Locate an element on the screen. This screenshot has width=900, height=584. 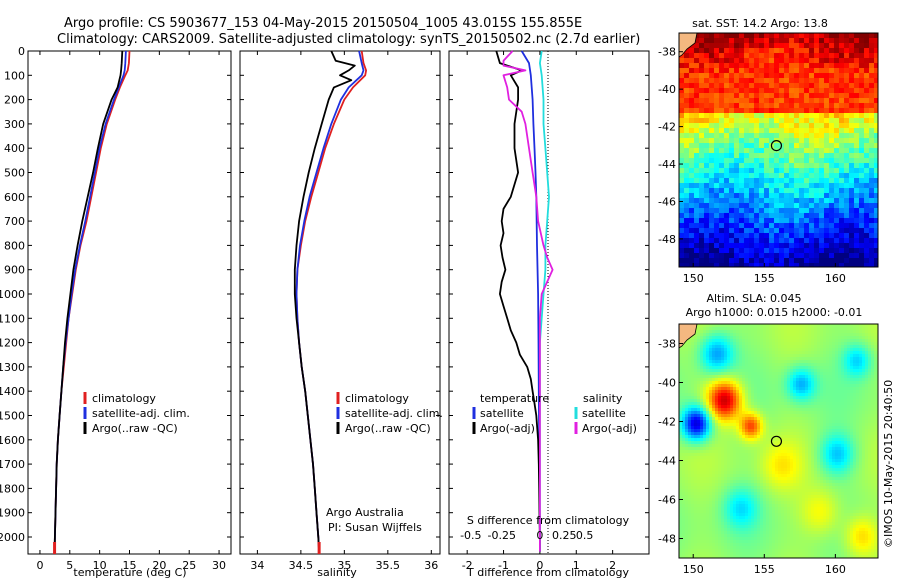
s-diff-tick-label: 0.5 is located at coordinates (585, 535).